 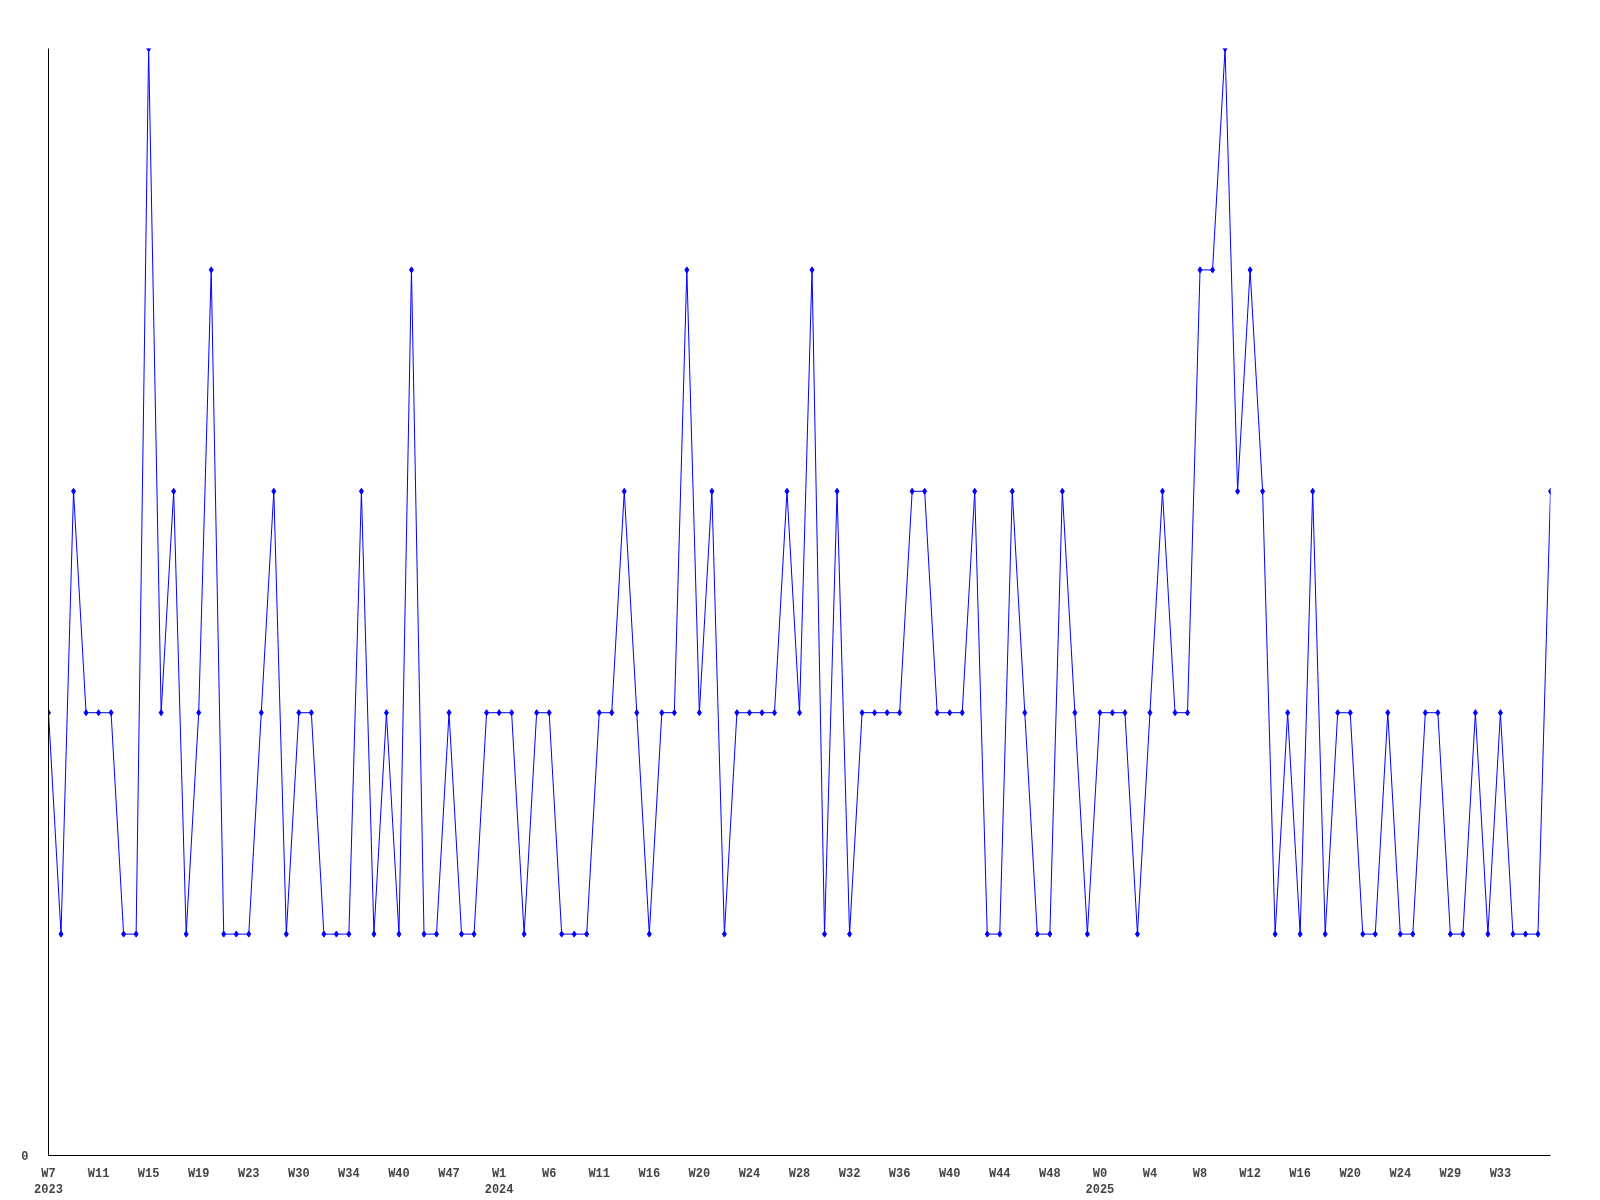 I want to click on x-tick-label: W47, so click(x=449, y=1173).